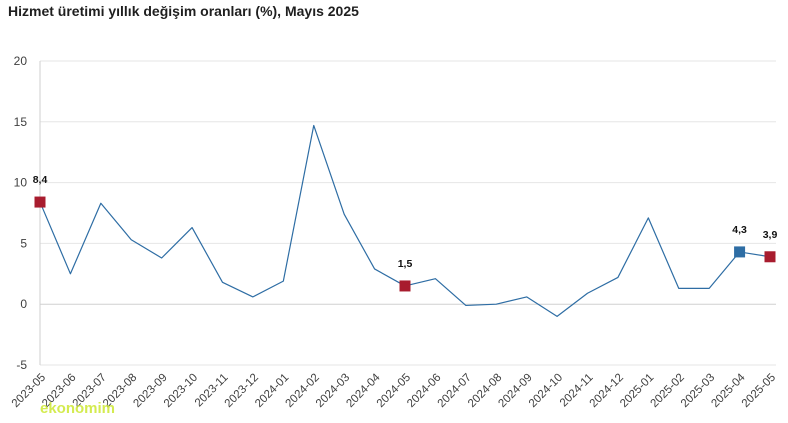 This screenshot has width=788, height=423. I want to click on x-tick-label: 2024-10, so click(546, 391).